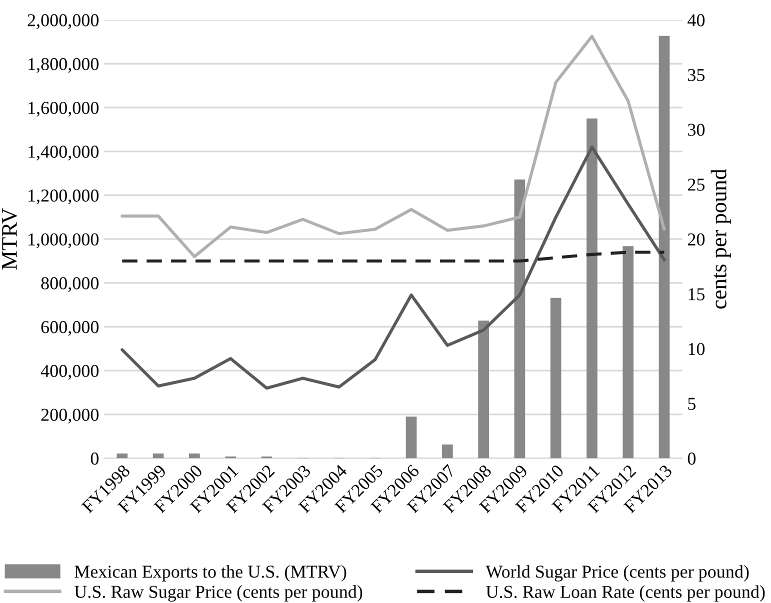 The height and width of the screenshot is (603, 771). I want to click on y-tick-label: 600,000, so click(70, 328).